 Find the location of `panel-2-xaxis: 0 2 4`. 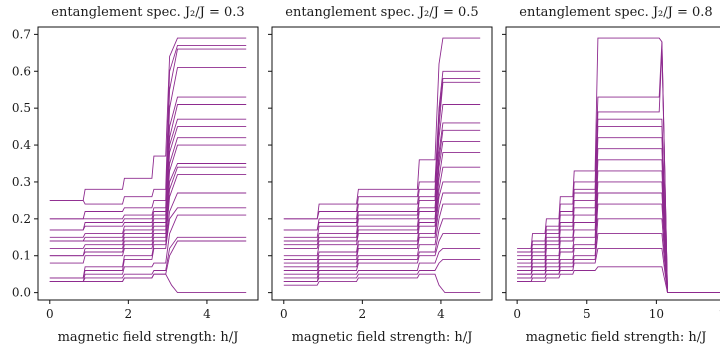

panel-2-xaxis: 0 2 4 is located at coordinates (362, 310).